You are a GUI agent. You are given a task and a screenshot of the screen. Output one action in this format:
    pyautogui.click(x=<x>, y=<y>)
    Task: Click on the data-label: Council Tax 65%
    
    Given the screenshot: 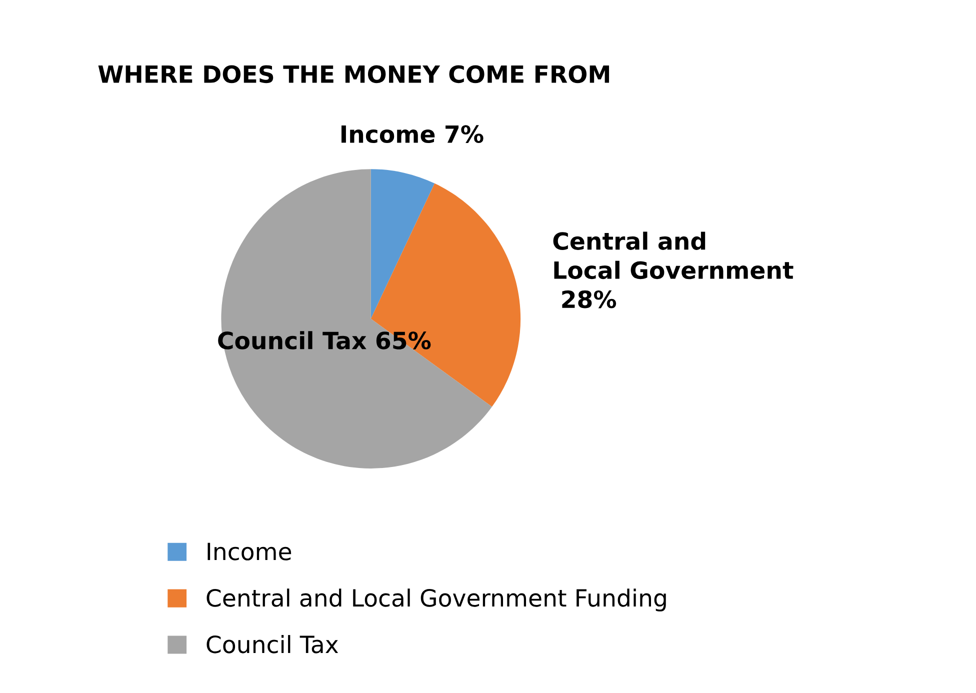 What is the action you would take?
    pyautogui.click(x=324, y=340)
    